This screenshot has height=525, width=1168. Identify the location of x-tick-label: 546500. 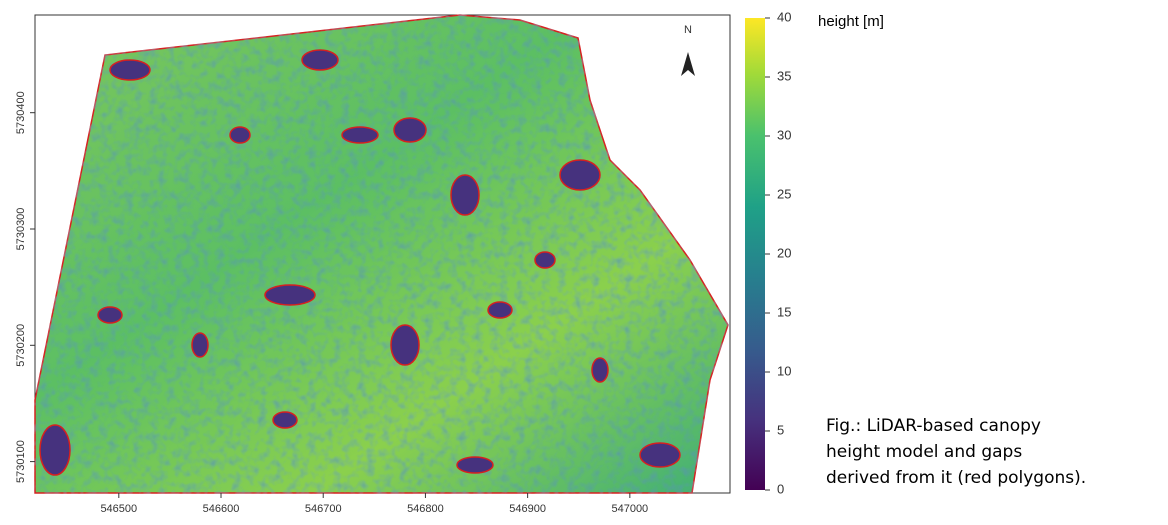
(118, 509).